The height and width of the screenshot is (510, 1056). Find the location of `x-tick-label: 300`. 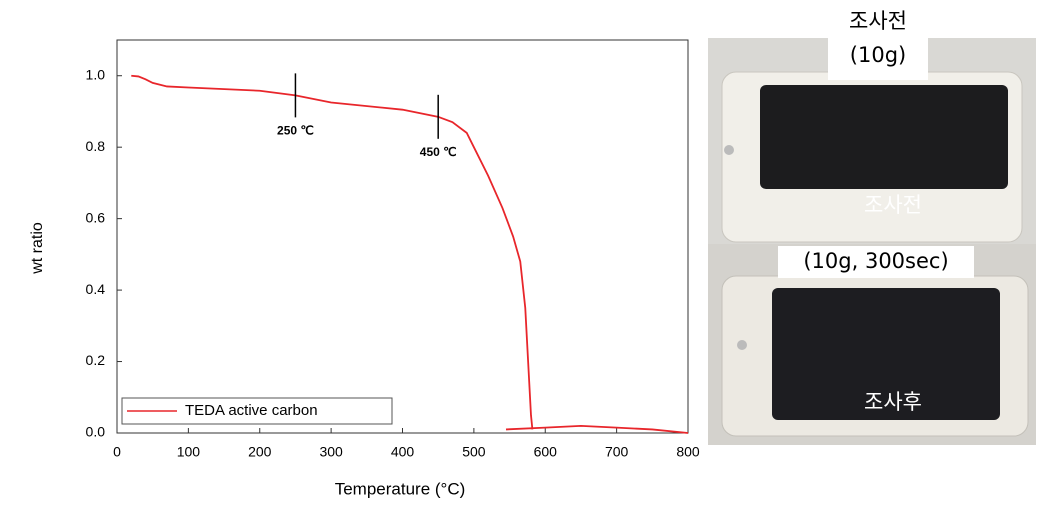

x-tick-label: 300 is located at coordinates (331, 452).